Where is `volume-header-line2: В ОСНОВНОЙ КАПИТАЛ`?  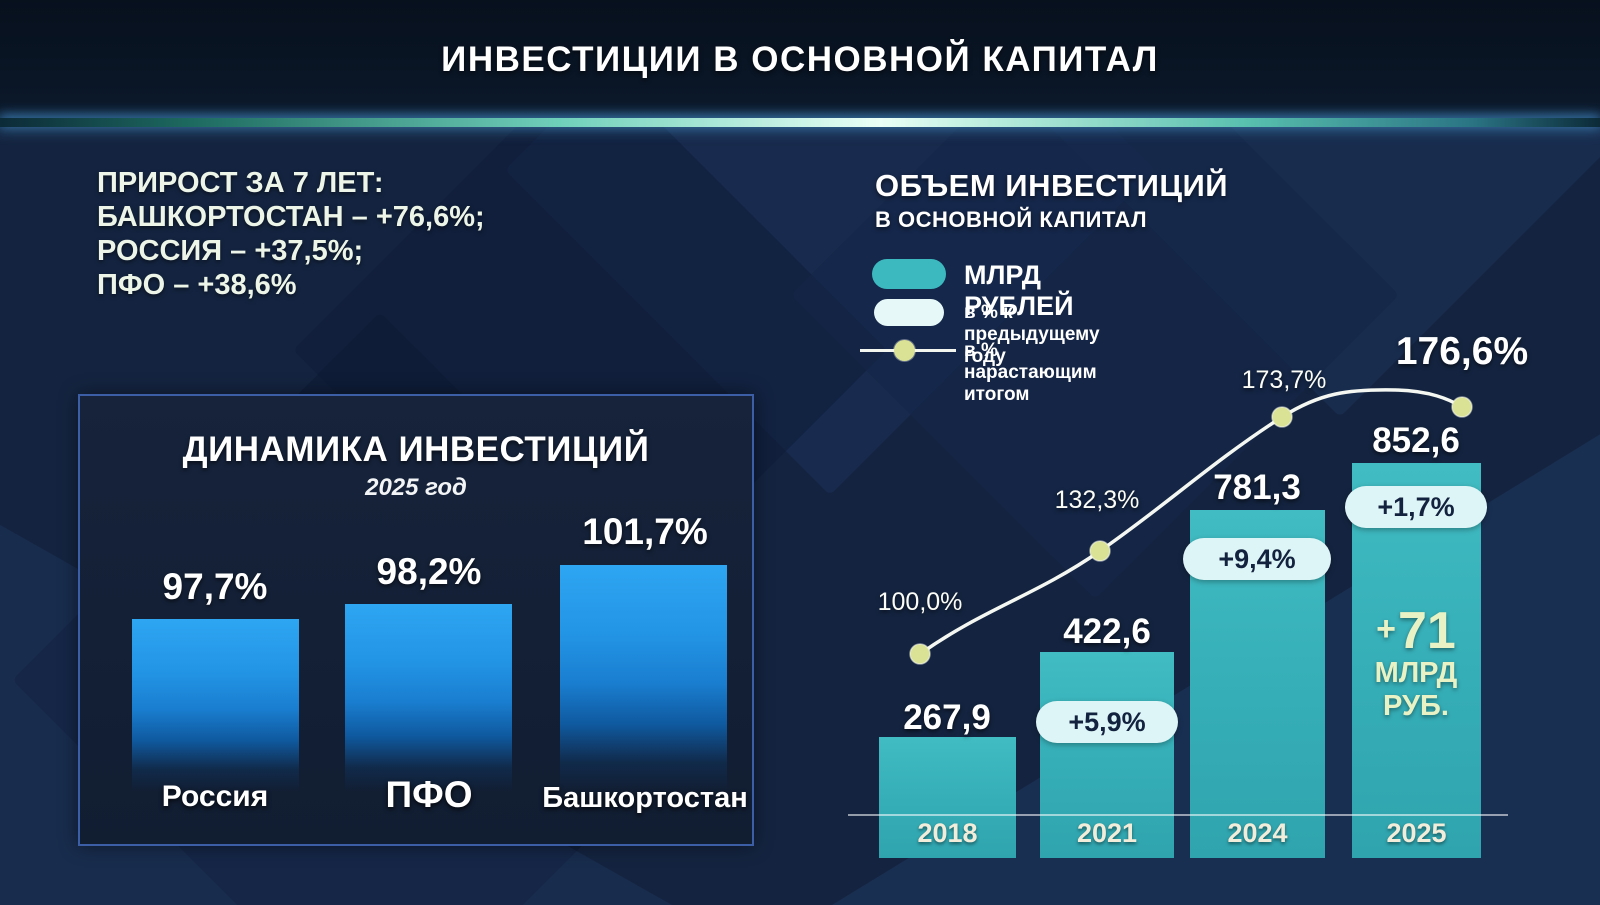 volume-header-line2: В ОСНОВНОЙ КАПИТАЛ is located at coordinates (1011, 219).